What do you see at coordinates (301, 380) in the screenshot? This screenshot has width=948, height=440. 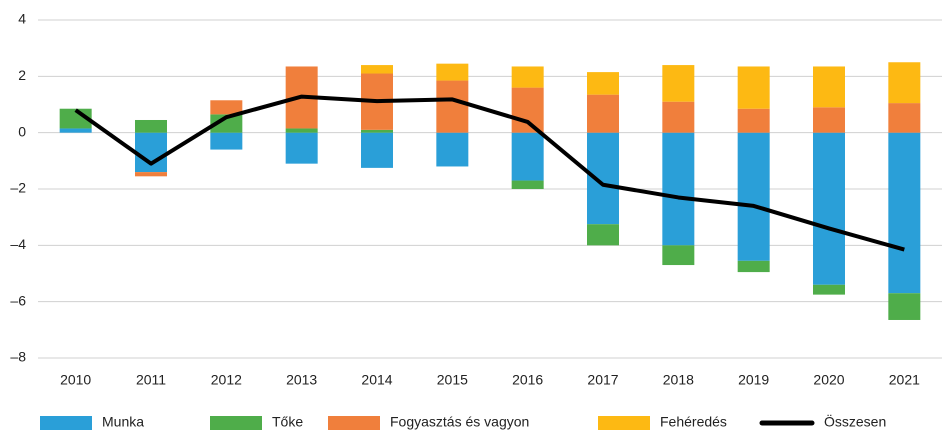 I see `x-tick-label: 2013` at bounding box center [301, 380].